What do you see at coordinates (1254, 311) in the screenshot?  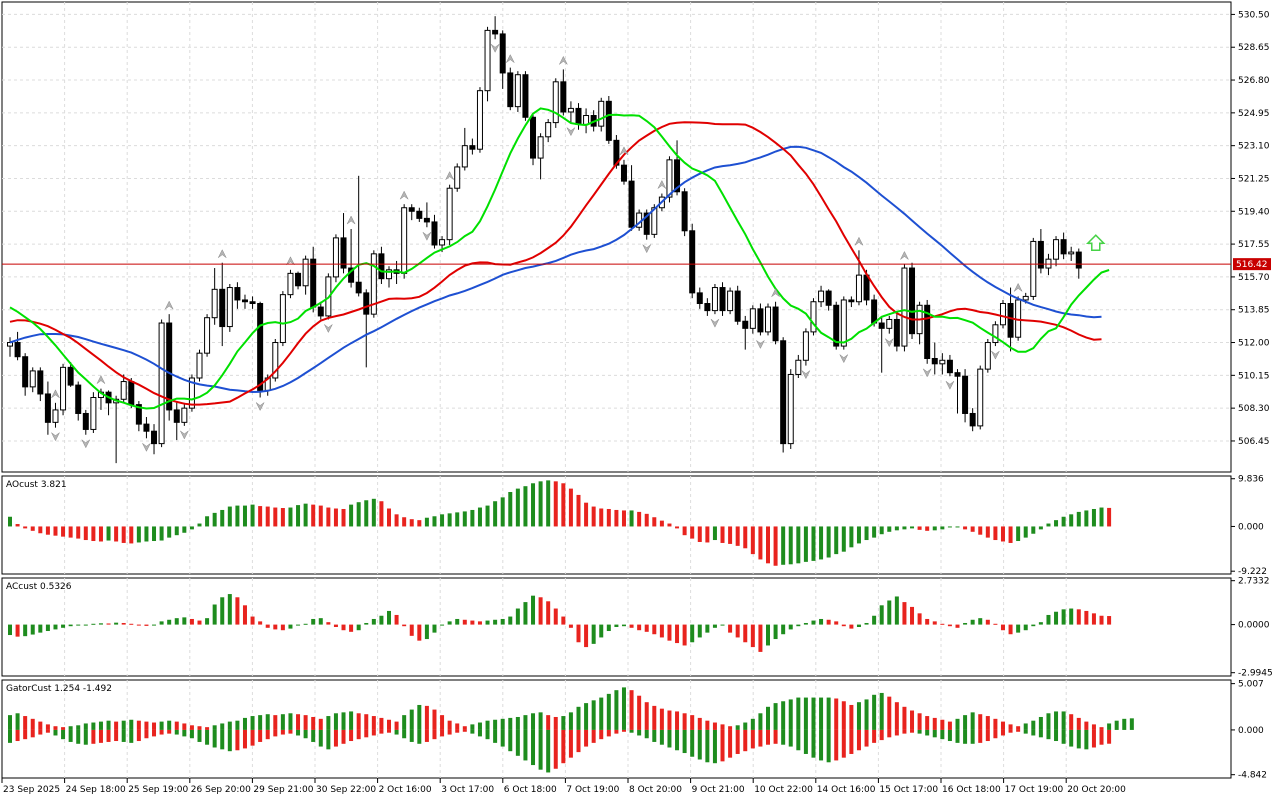 I see `price-tick-label: 513.85` at bounding box center [1254, 311].